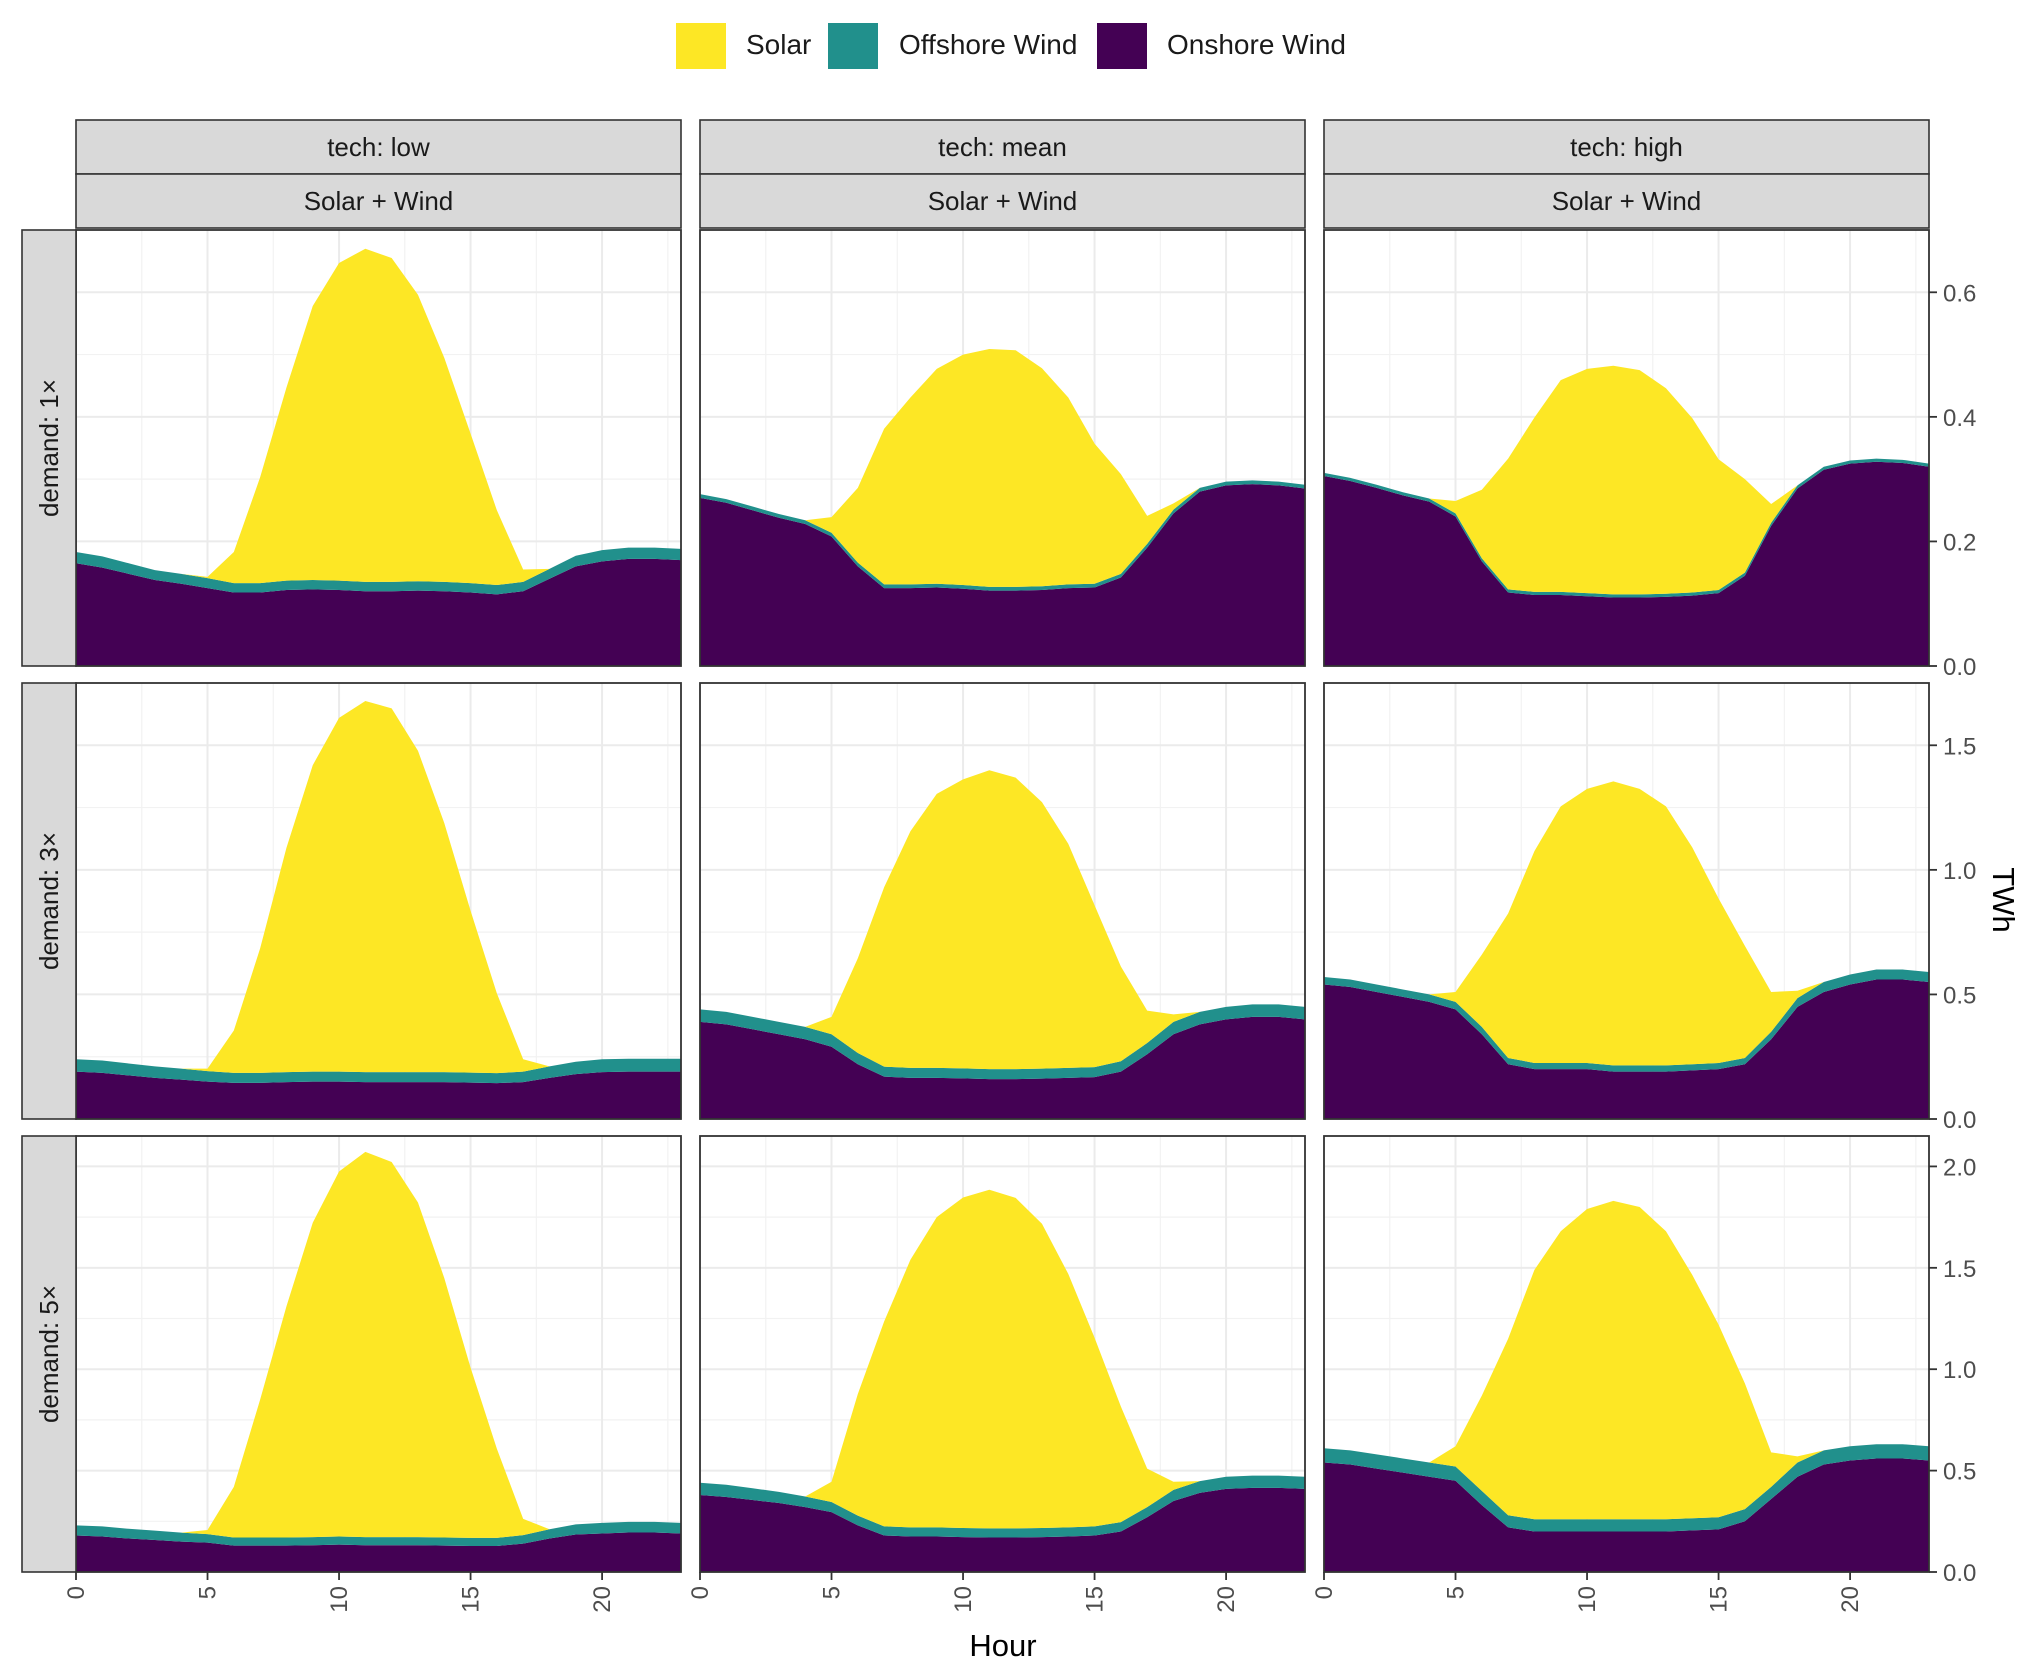  I want to click on panel-r3-c1, so click(378, 1354).